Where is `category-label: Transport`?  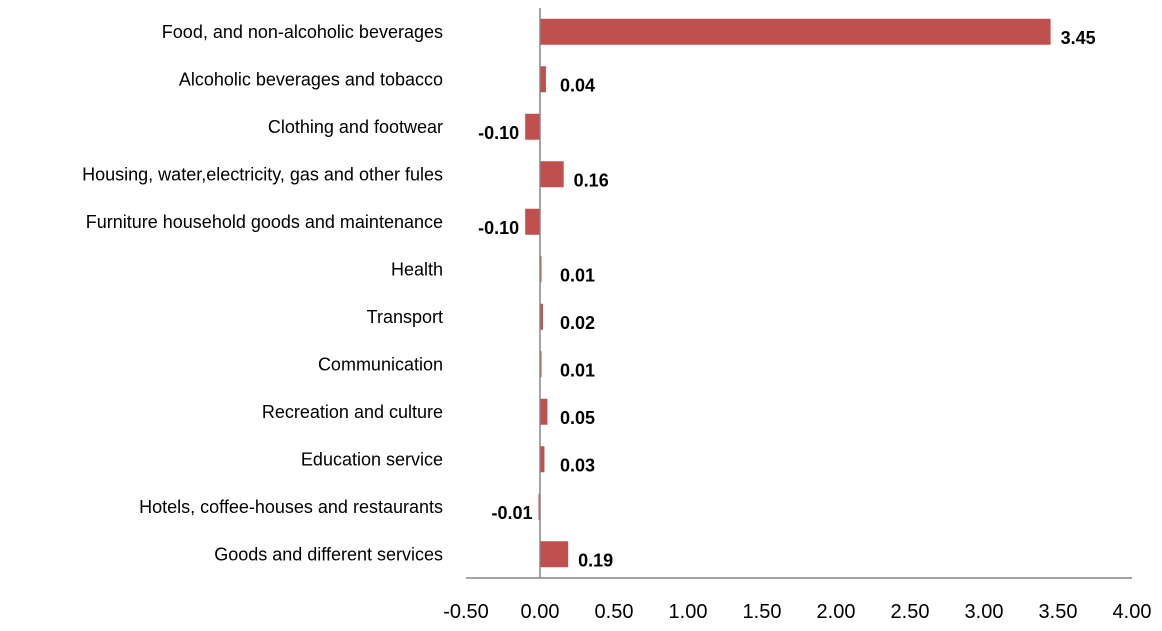 category-label: Transport is located at coordinates (405, 317).